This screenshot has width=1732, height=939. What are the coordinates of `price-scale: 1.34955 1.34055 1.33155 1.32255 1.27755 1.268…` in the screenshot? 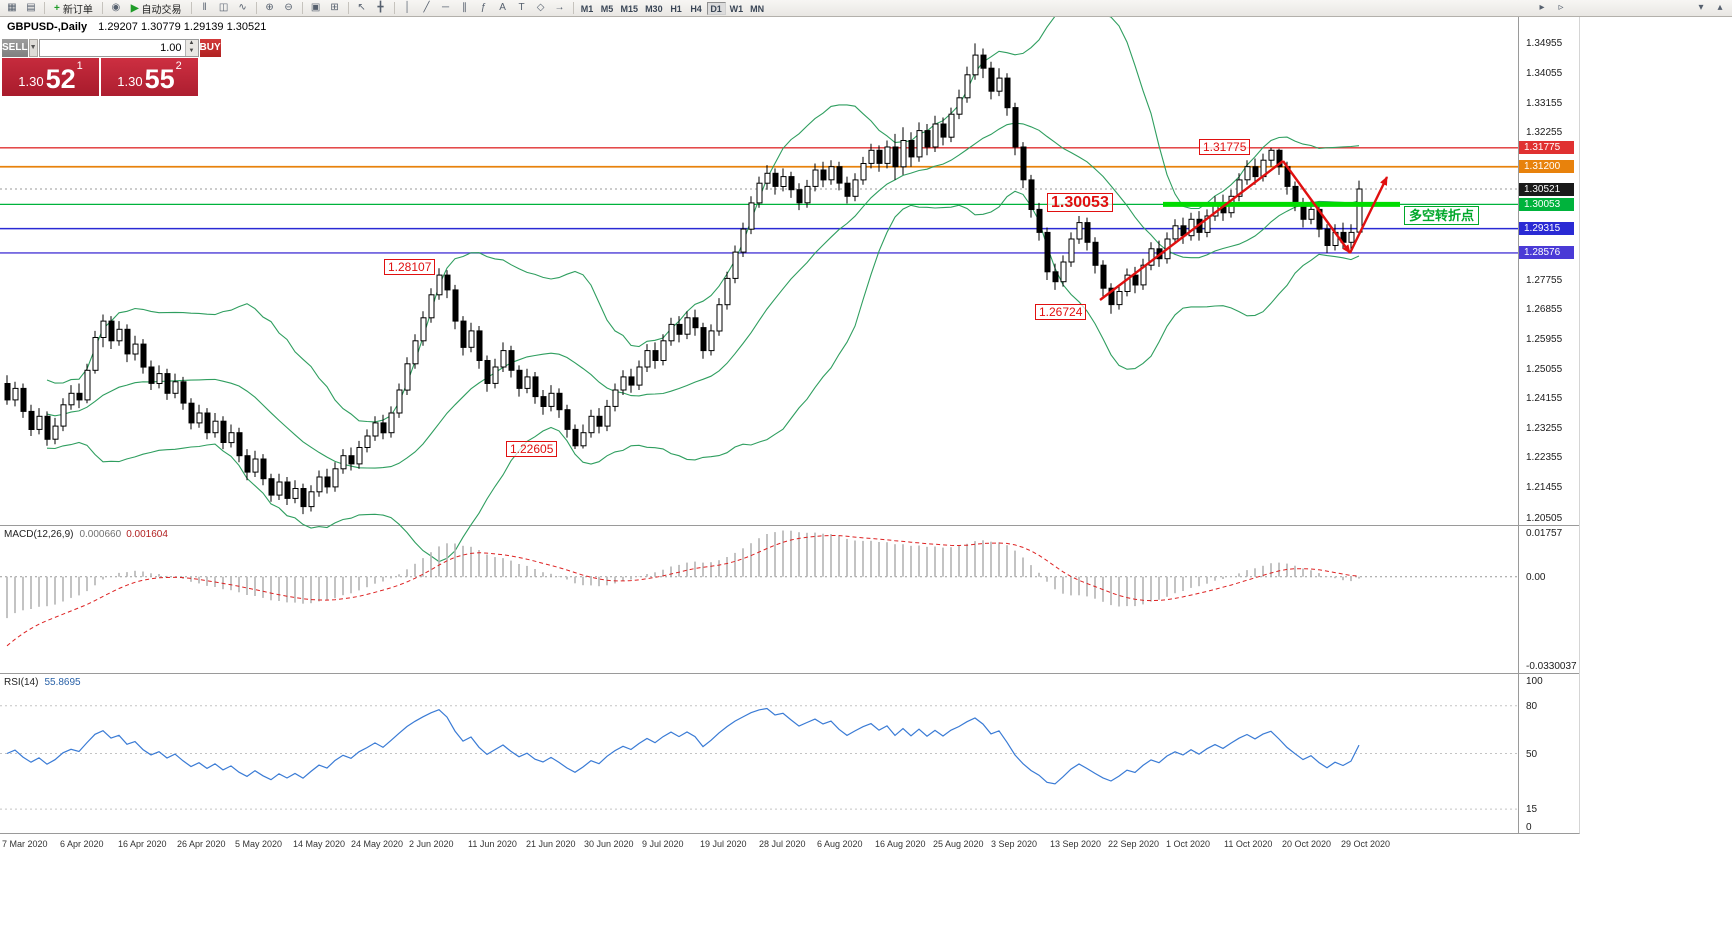 It's located at (1549, 469).